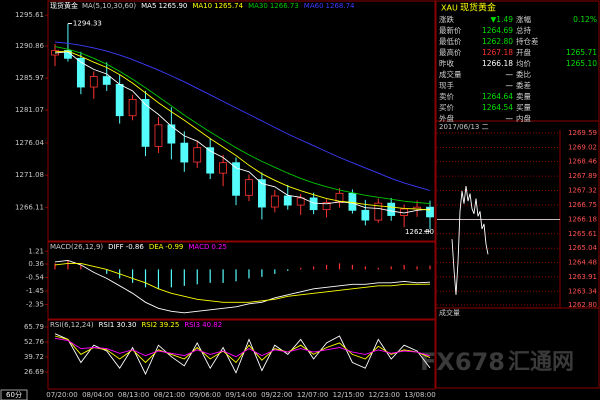 The height and width of the screenshot is (400, 600). Describe the element at coordinates (126, 325) in the screenshot. I see `header-item: 30.30` at that location.